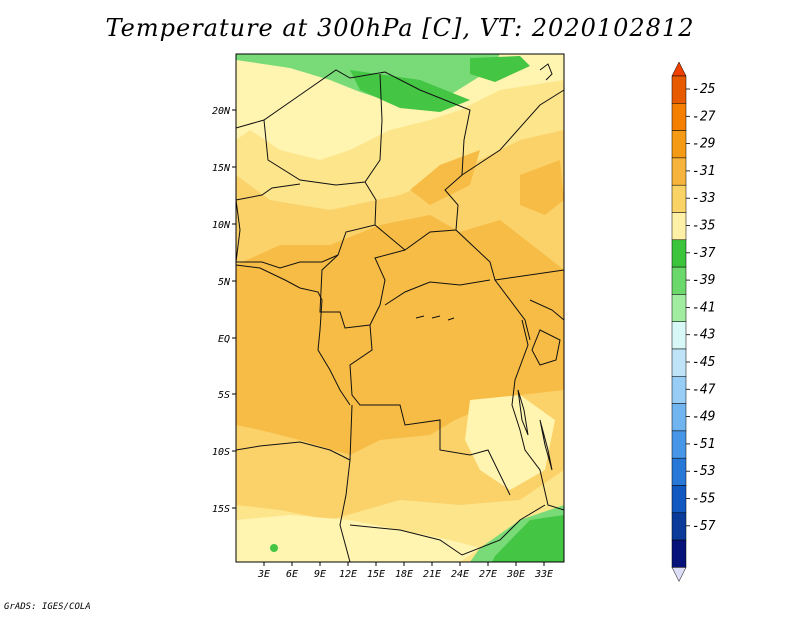 The width and height of the screenshot is (800, 618). I want to click on lon-label: 9E, so click(320, 574).